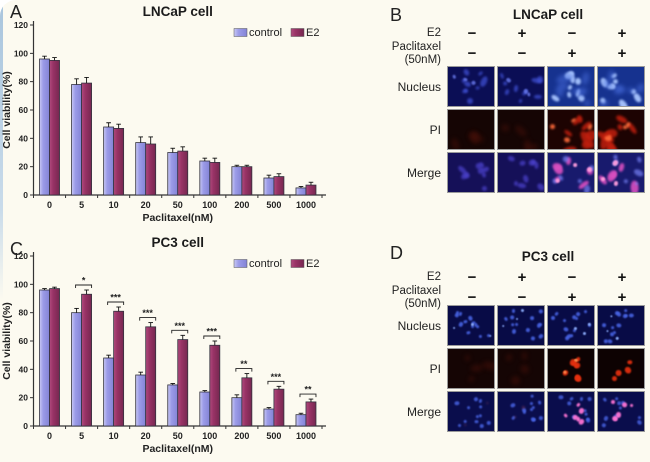 The width and height of the screenshot is (650, 462). What do you see at coordinates (16, 249) in the screenshot?
I see `panel-label-c: C` at bounding box center [16, 249].